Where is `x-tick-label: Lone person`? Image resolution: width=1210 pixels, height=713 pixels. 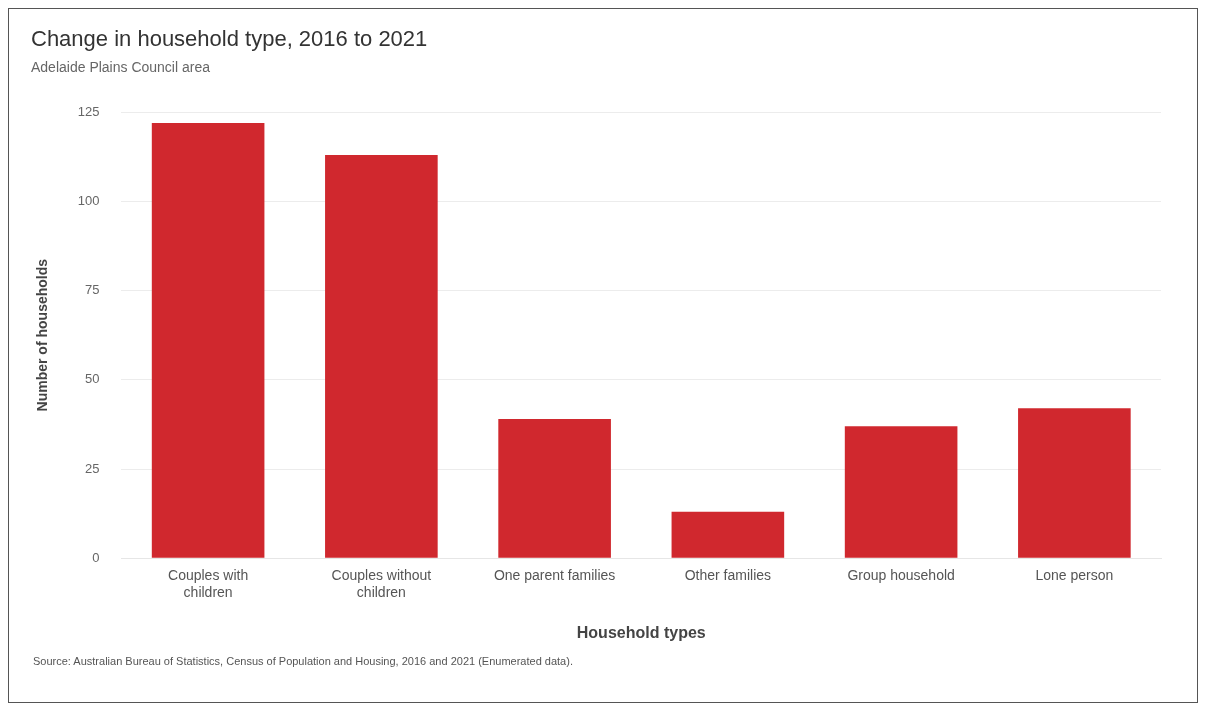 x-tick-label: Lone person is located at coordinates (1074, 575).